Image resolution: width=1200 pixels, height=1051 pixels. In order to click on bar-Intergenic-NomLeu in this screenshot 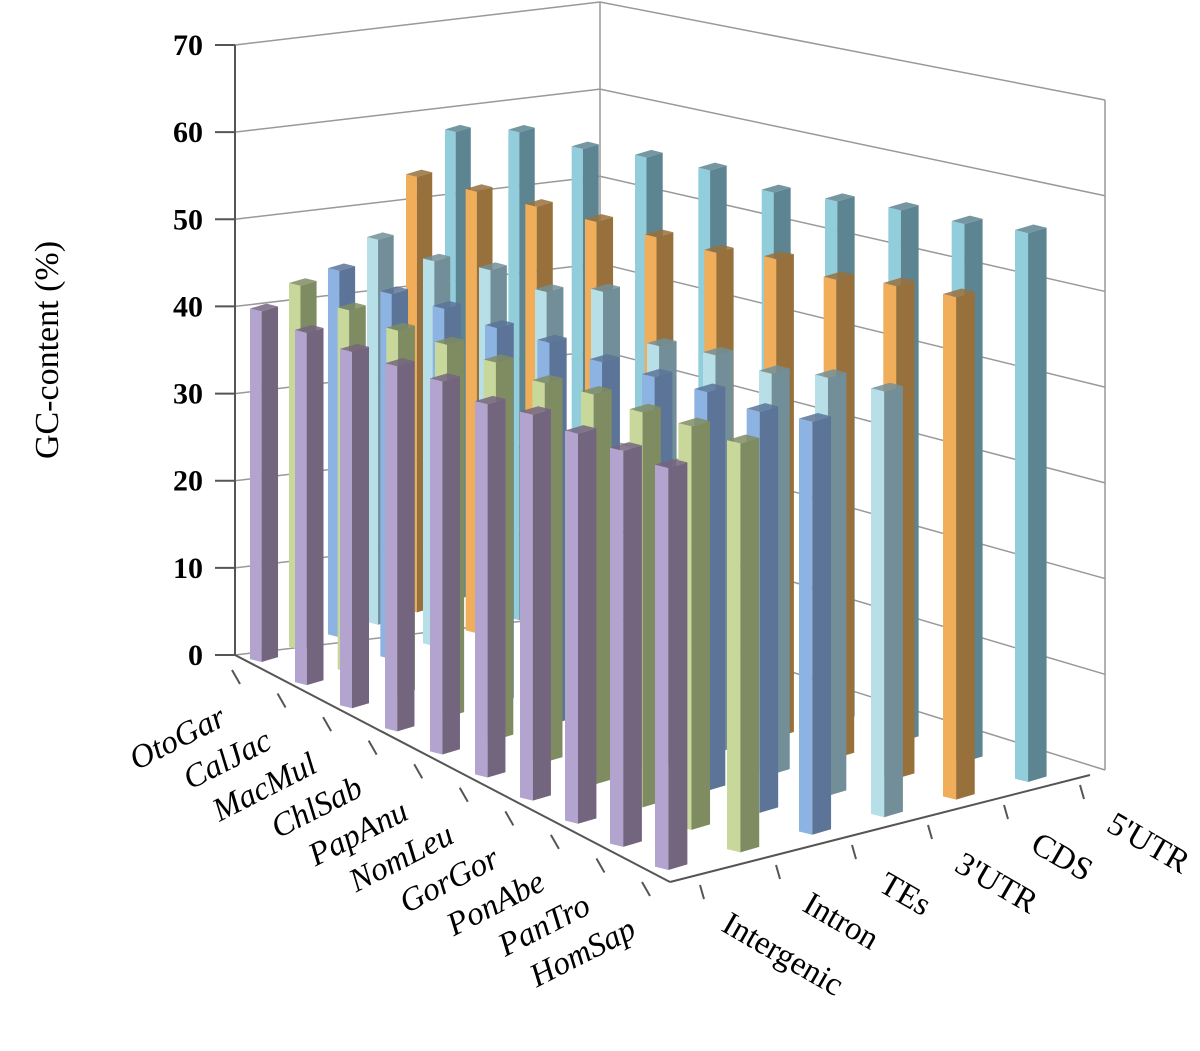, I will do `click(490, 586)`.